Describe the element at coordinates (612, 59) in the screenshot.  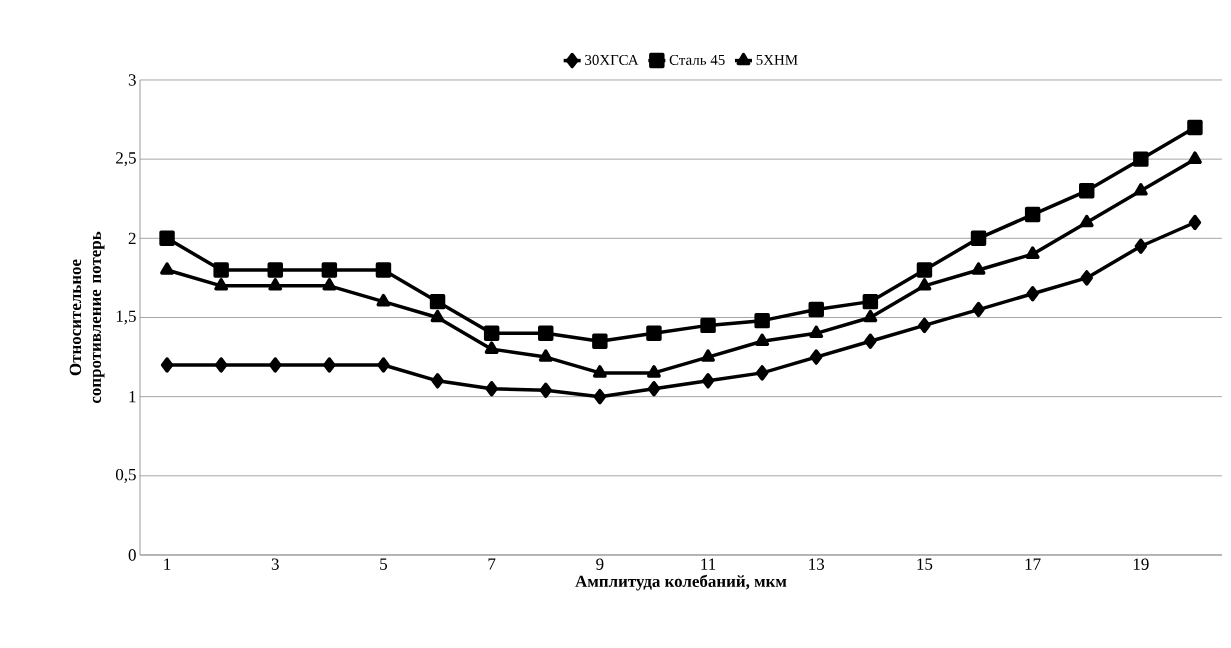
I see `legend-label: 30ХГСА` at that location.